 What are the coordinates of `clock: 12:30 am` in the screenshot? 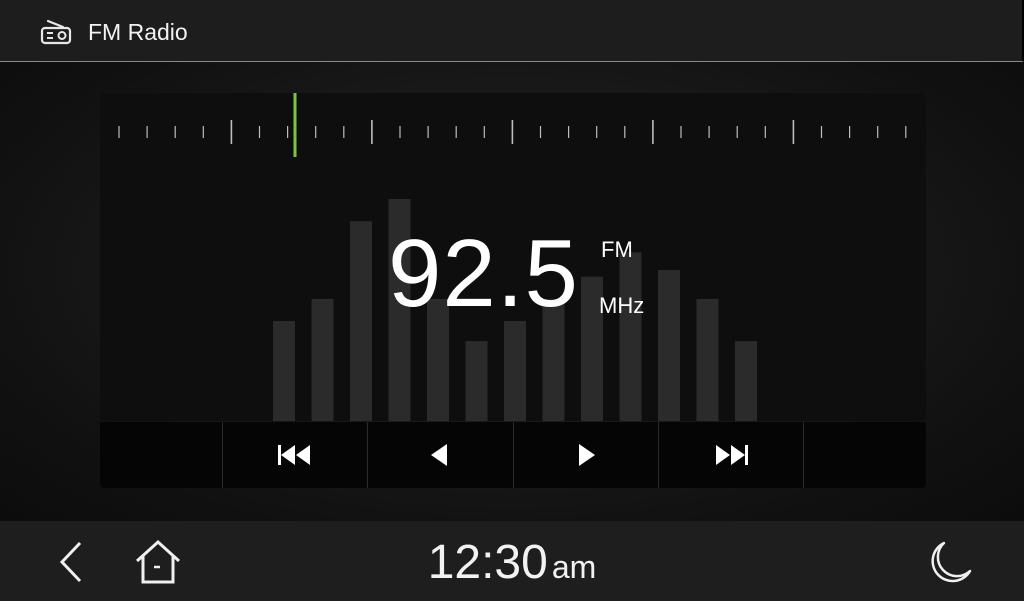 It's located at (512, 562).